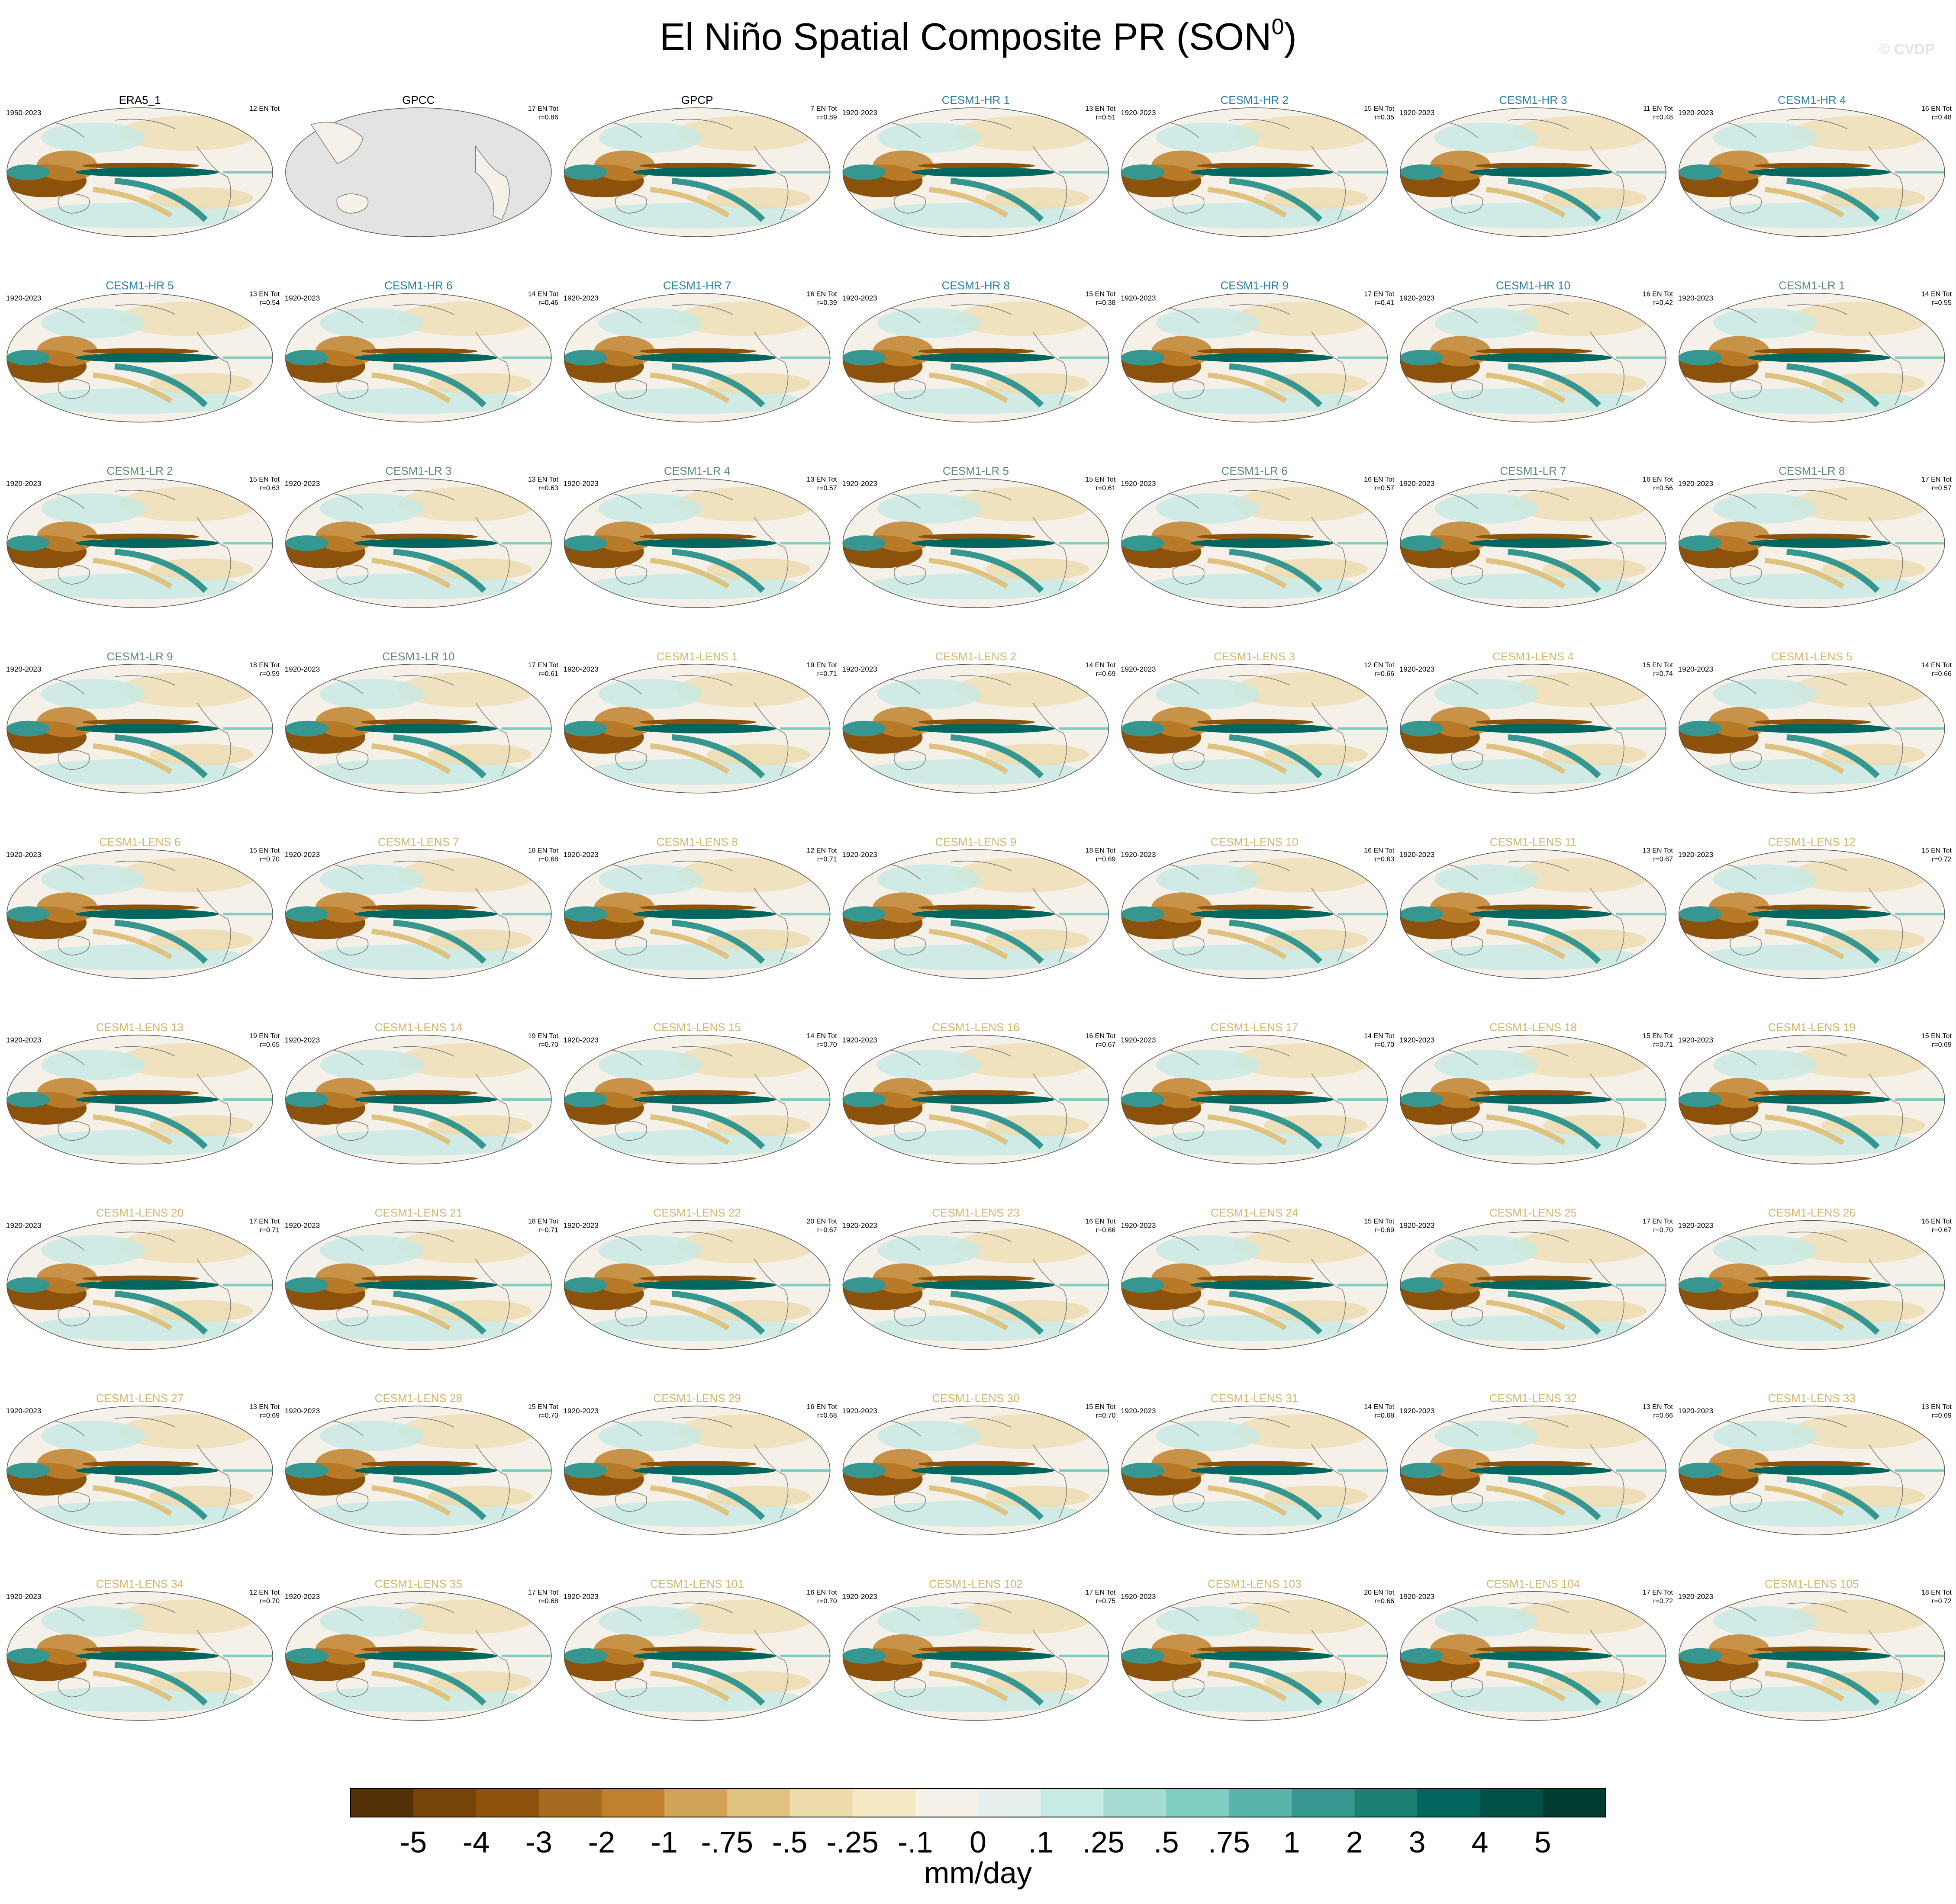  I want to click on panel-title: CESM1-LENS 19, so click(1812, 1027).